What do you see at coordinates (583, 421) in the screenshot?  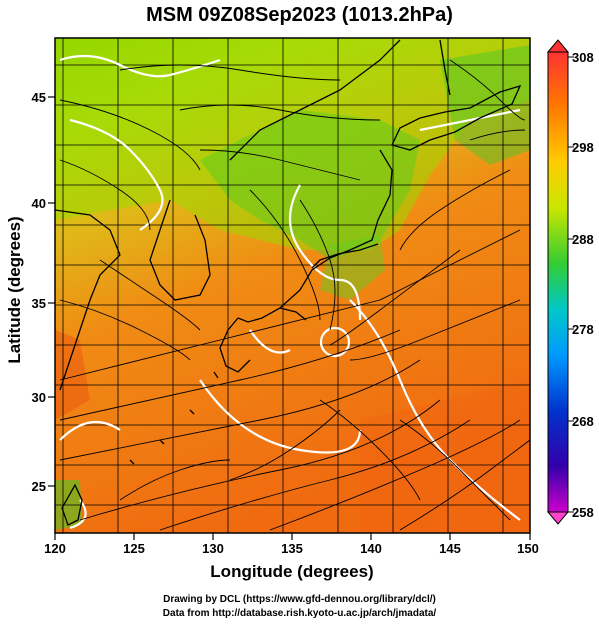 I see `colorbar-tick: 268` at bounding box center [583, 421].